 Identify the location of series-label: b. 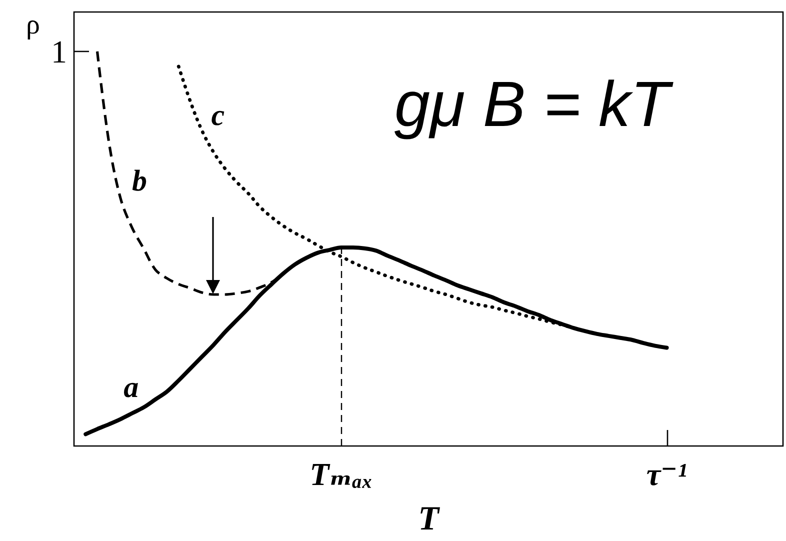
(139, 181).